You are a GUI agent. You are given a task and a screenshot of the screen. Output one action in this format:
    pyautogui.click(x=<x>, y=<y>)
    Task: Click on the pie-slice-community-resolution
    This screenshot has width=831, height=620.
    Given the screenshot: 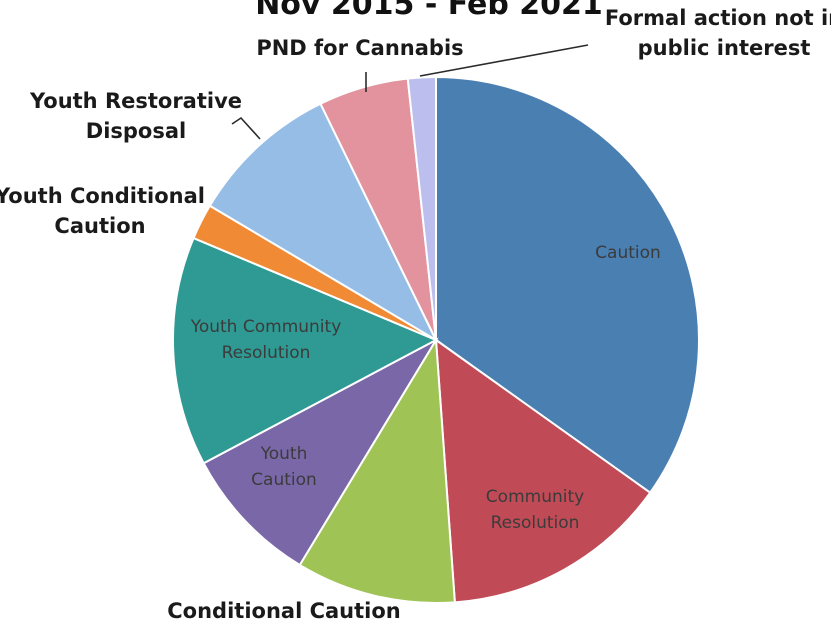 What is the action you would take?
    pyautogui.click(x=543, y=470)
    